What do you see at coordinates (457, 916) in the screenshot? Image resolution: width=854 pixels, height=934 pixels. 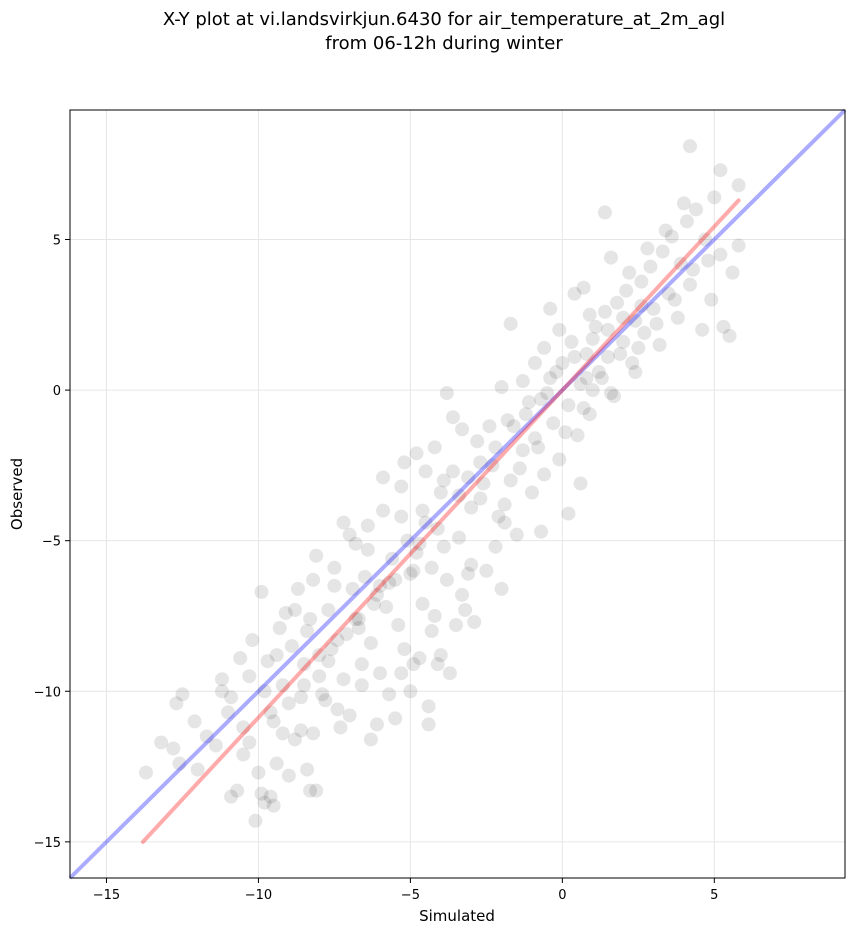 I see `x-axis-label: Simulated` at bounding box center [457, 916].